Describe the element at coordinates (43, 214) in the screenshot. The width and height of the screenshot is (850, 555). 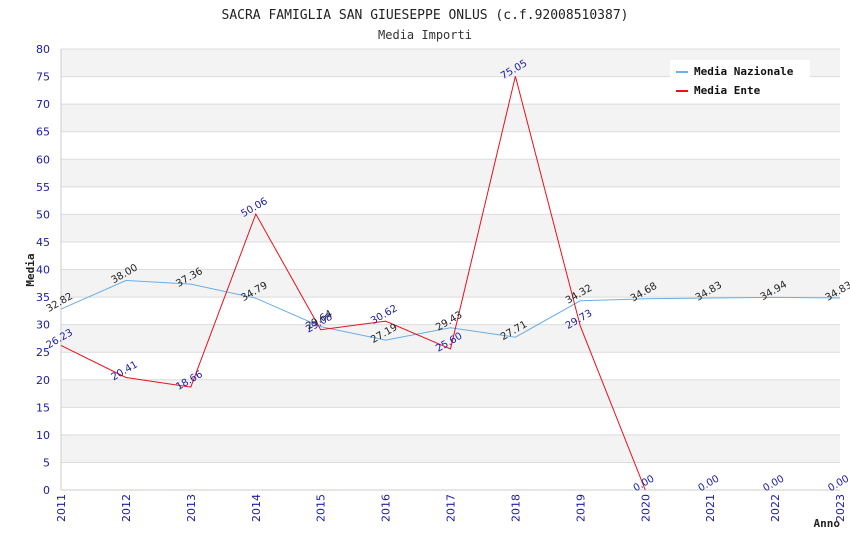
I see `y-tick-label: 50` at that location.